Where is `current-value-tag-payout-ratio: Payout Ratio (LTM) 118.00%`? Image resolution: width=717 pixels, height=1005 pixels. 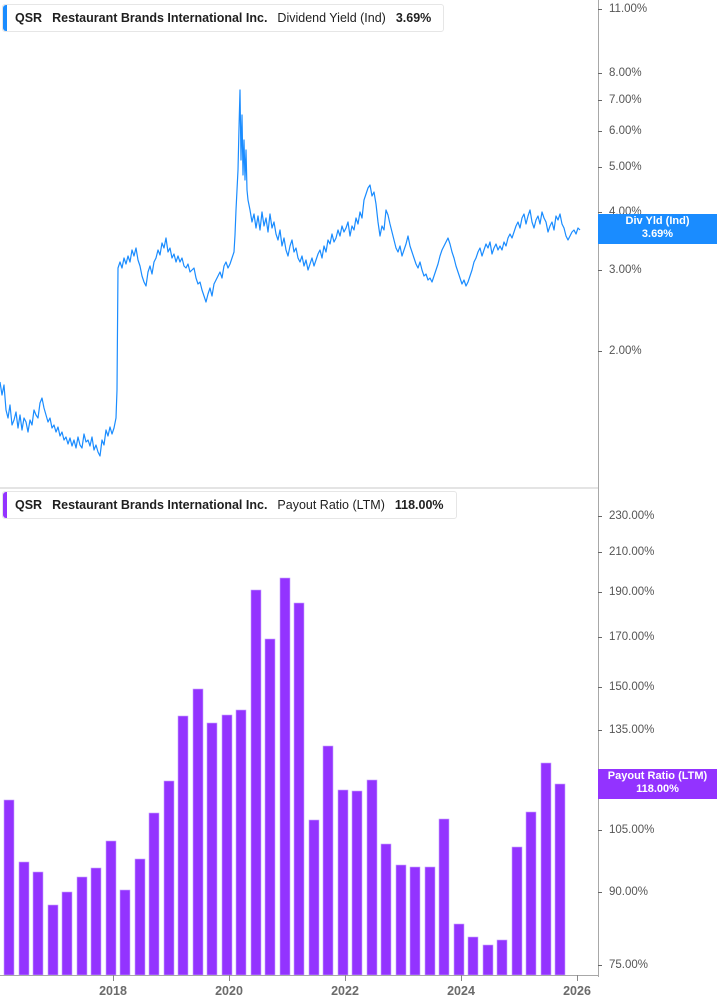 current-value-tag-payout-ratio: Payout Ratio (LTM) 118.00% is located at coordinates (657, 784).